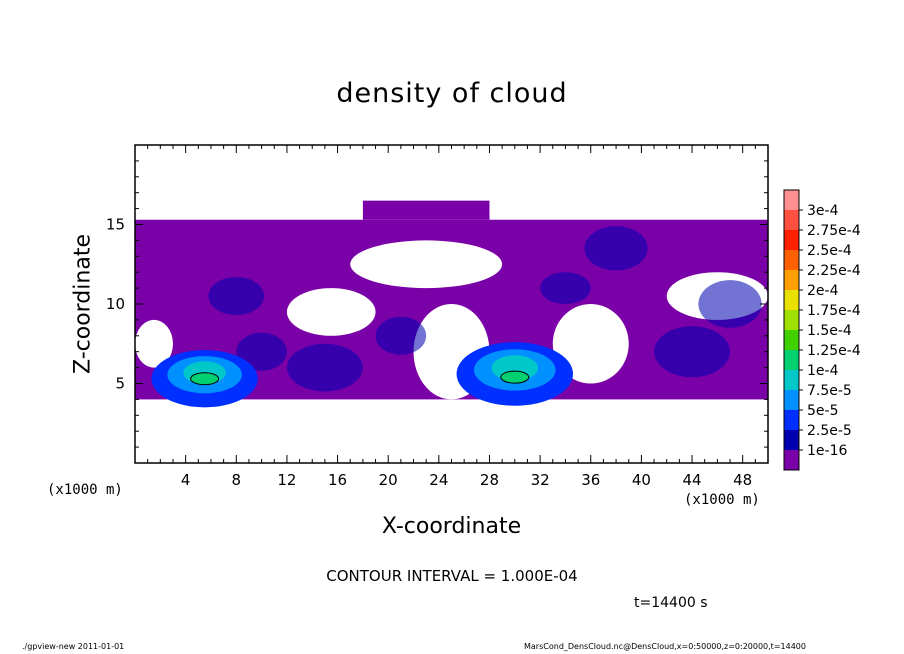  What do you see at coordinates (540, 480) in the screenshot?
I see `x-tick-label: 32` at bounding box center [540, 480].